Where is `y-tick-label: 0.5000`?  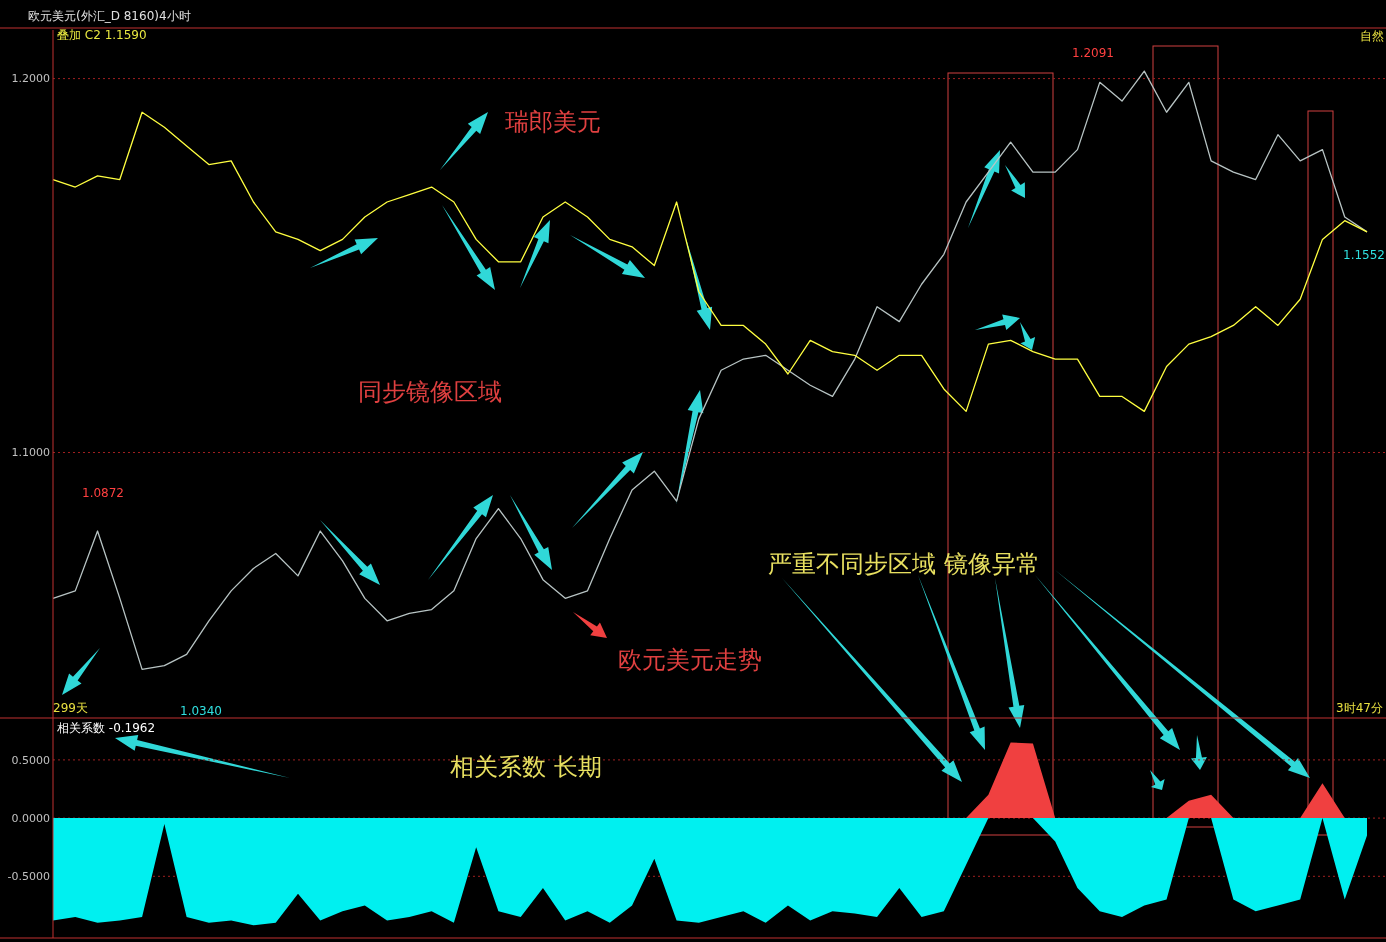
y-tick-label: 0.5000 is located at coordinates (30, 760).